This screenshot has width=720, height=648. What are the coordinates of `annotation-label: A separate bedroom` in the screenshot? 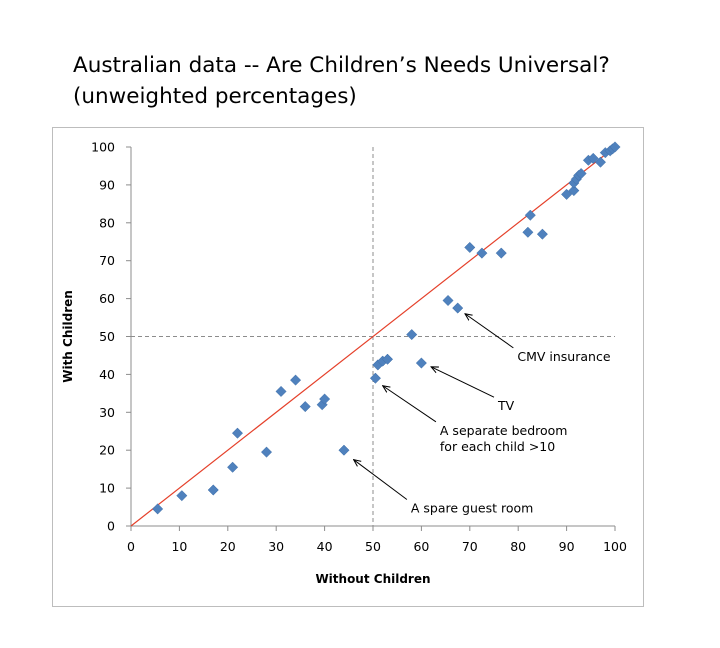 It's located at (504, 430).